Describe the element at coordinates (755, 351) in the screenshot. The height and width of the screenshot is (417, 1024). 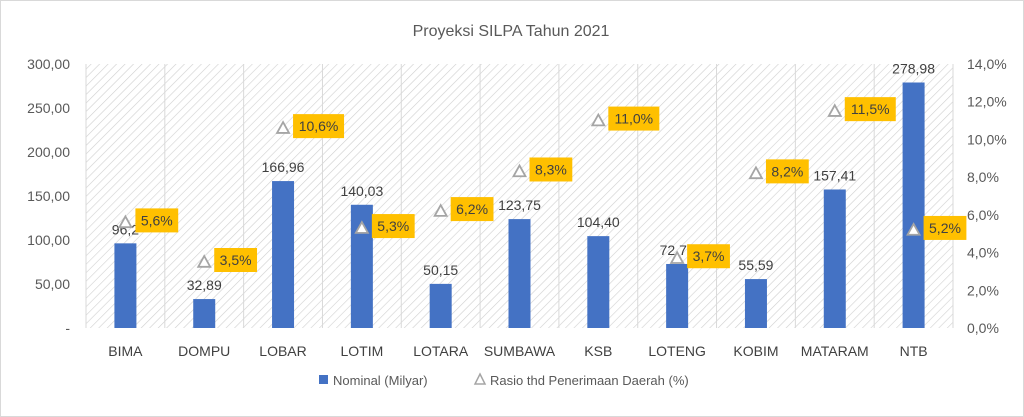
I see `category-label: KOBIM` at that location.